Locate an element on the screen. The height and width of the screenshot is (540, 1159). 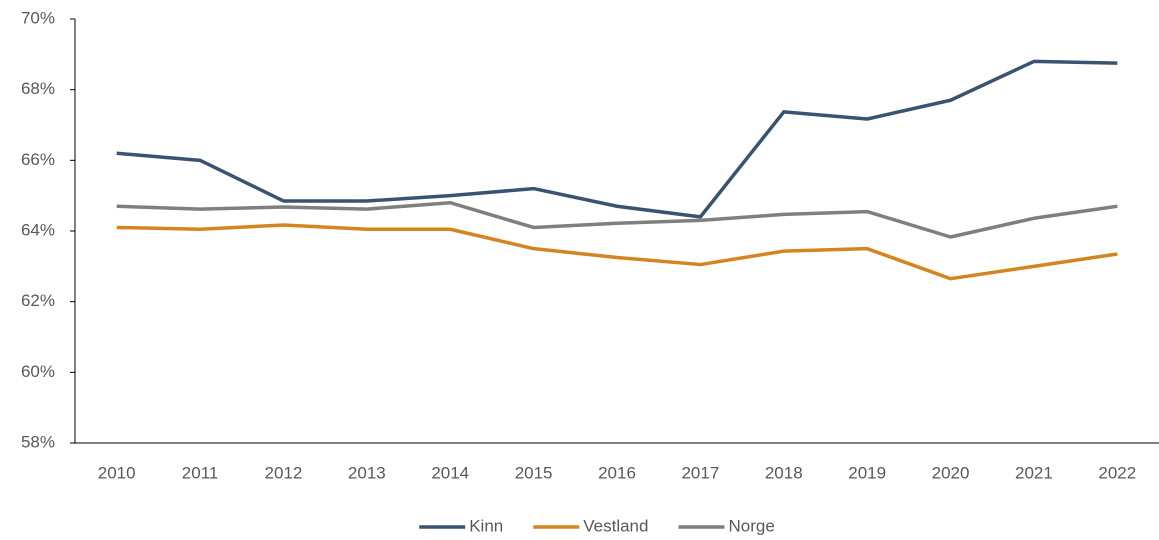
x-tick-label: 2020 is located at coordinates (951, 472).